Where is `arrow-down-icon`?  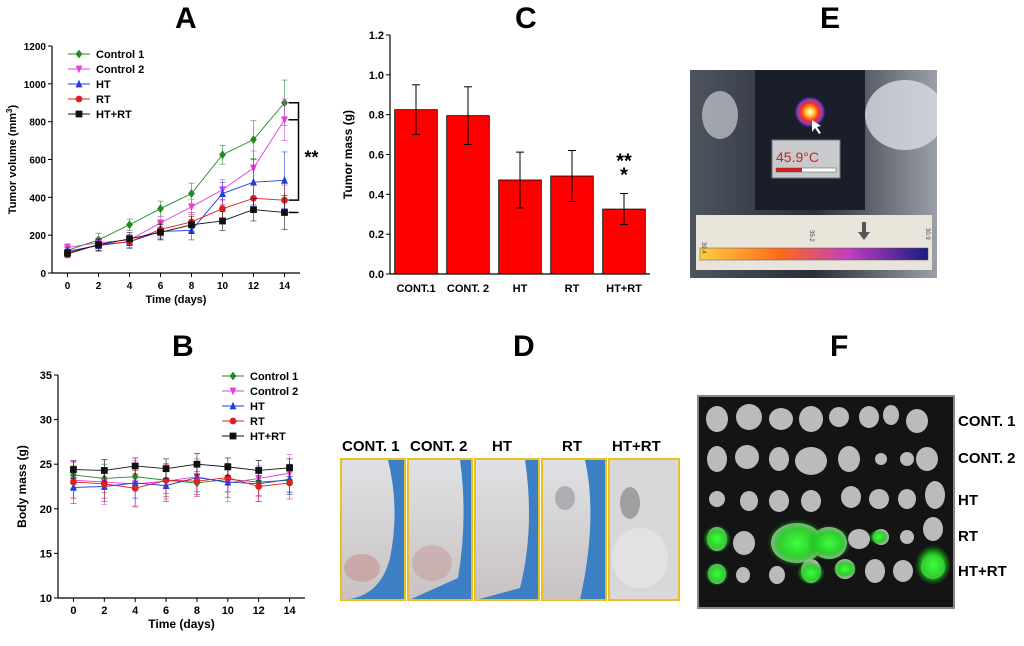
arrow-down-icon is located at coordinates (864, 231).